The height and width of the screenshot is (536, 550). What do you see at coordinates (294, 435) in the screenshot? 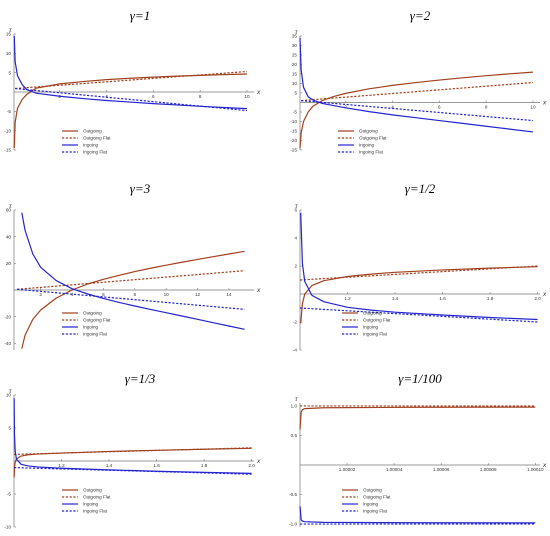
I see `y-tick-label: 0.5` at bounding box center [294, 435].